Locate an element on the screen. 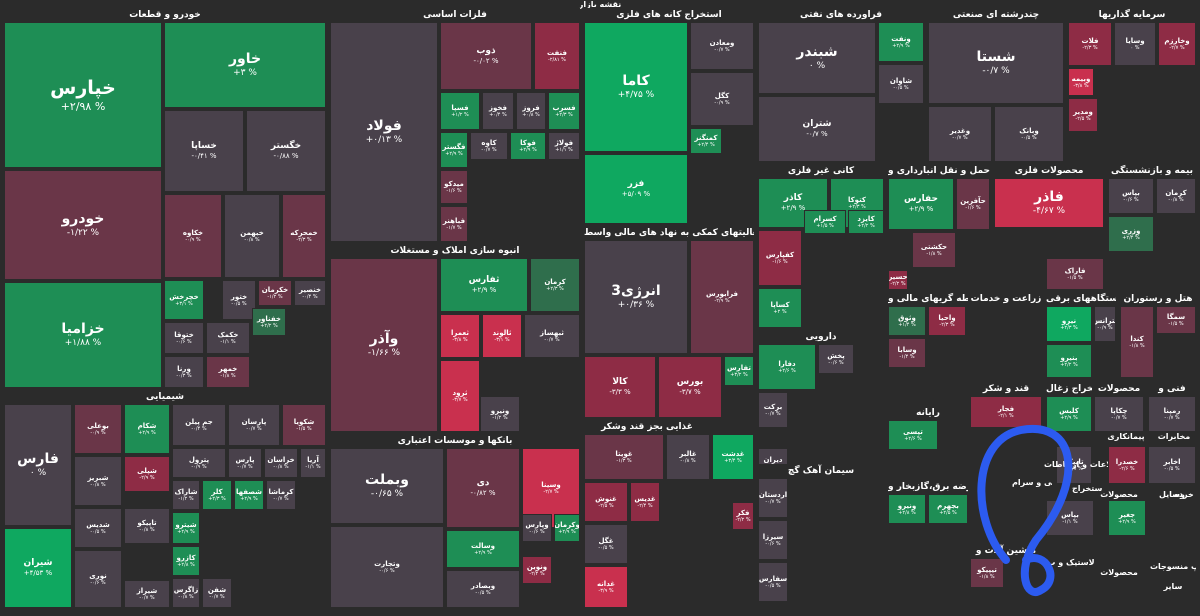 This screenshot has width=1200, height=616. stock-tile: وسابا -۱/۴ % is located at coordinates (907, 353).